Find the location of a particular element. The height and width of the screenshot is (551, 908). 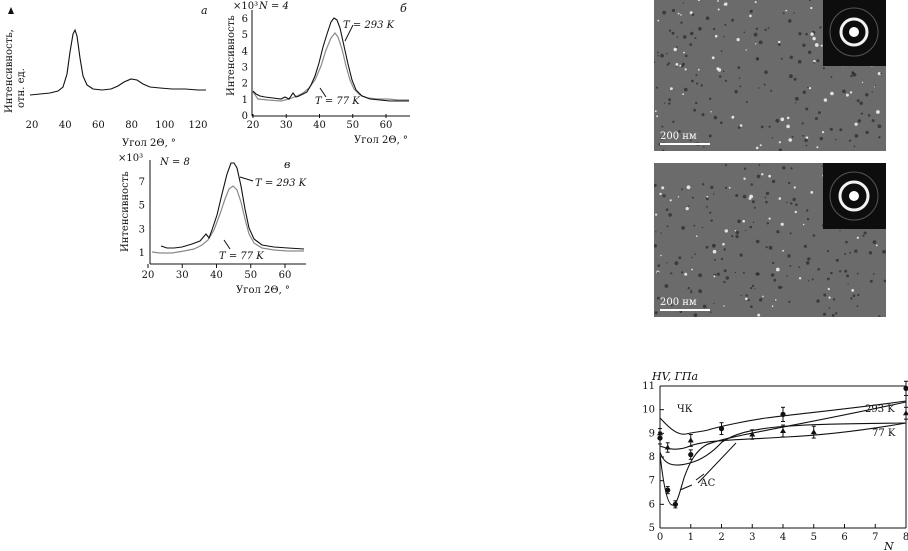

annotation-77k: 77 K is located at coordinates (884, 433).